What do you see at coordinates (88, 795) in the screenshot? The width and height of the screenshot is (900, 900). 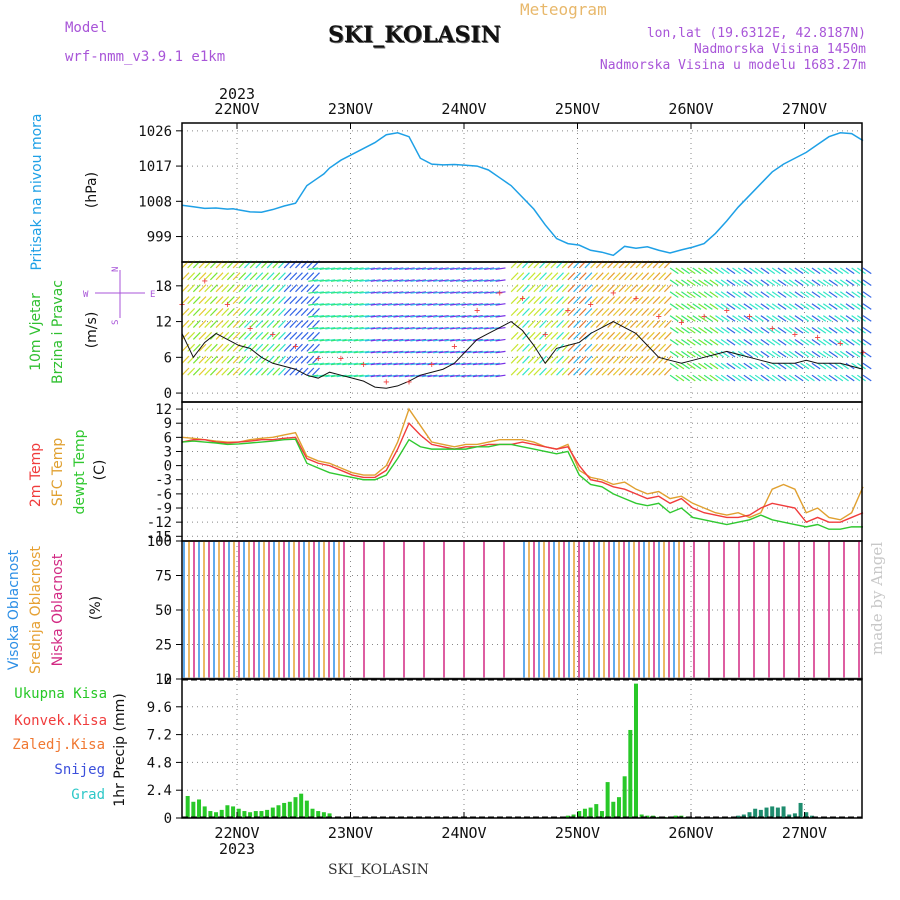 I see `precip-legend-item: Grad` at bounding box center [88, 795].